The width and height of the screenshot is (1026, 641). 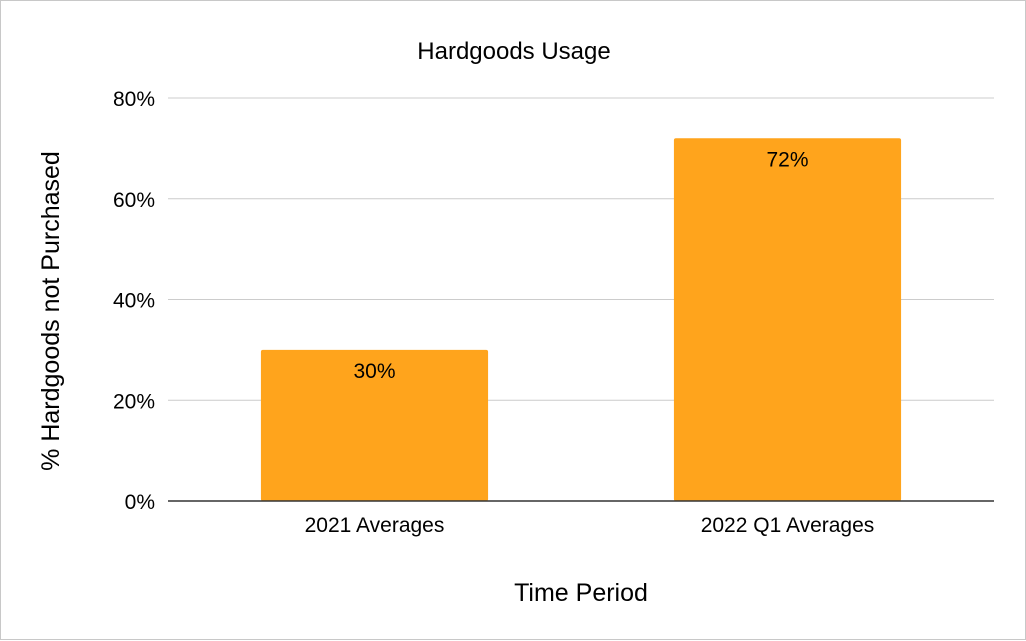 What do you see at coordinates (134, 401) in the screenshot?
I see `y-tick-label: 20%` at bounding box center [134, 401].